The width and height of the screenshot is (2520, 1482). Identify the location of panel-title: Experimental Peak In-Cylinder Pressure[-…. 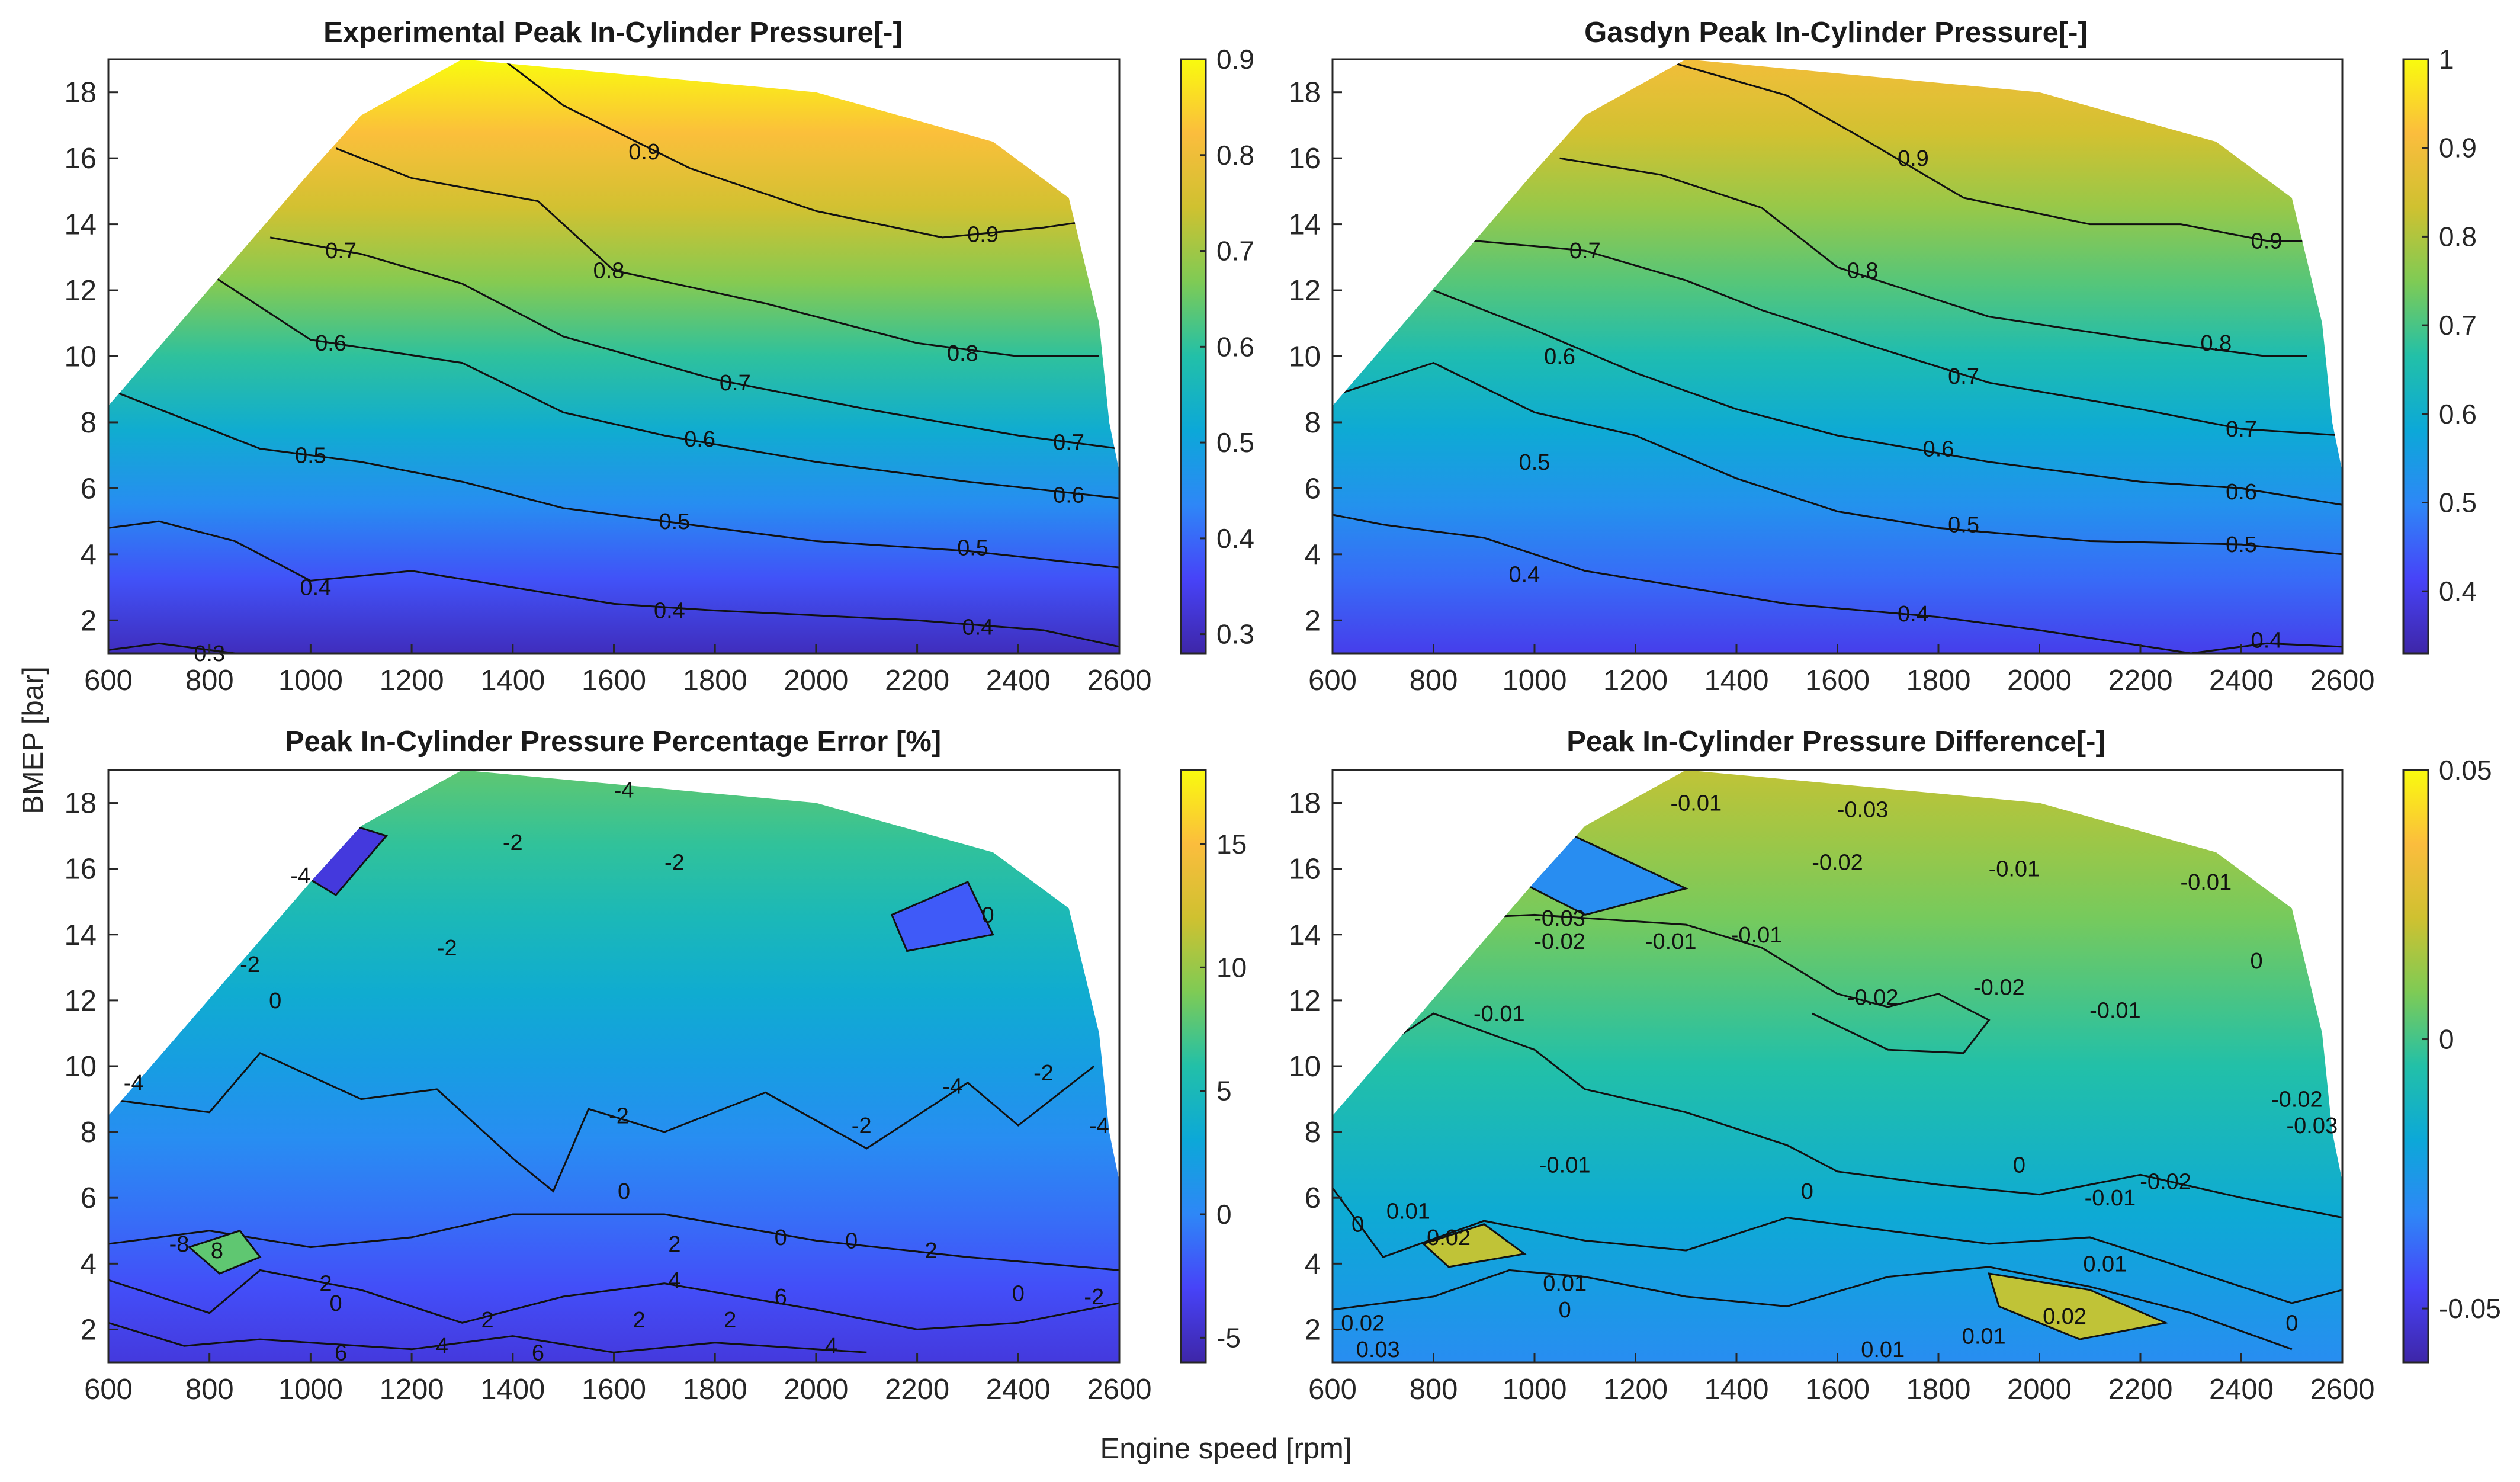
(613, 33).